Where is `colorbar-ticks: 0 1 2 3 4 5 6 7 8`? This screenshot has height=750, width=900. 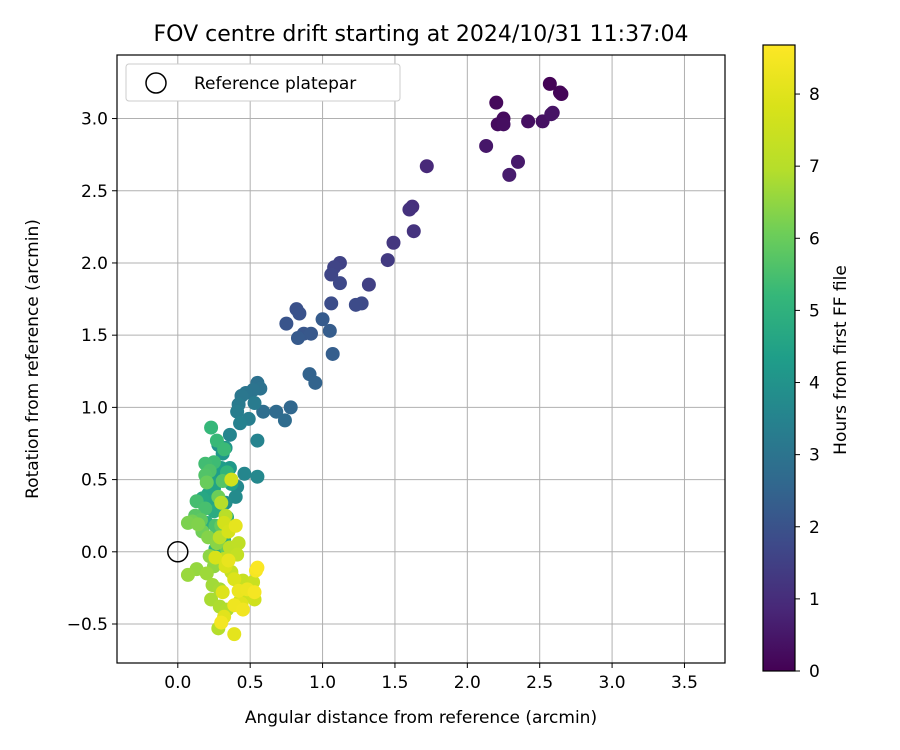 colorbar-ticks: 0 1 2 3 4 5 6 7 8 is located at coordinates (807, 383).